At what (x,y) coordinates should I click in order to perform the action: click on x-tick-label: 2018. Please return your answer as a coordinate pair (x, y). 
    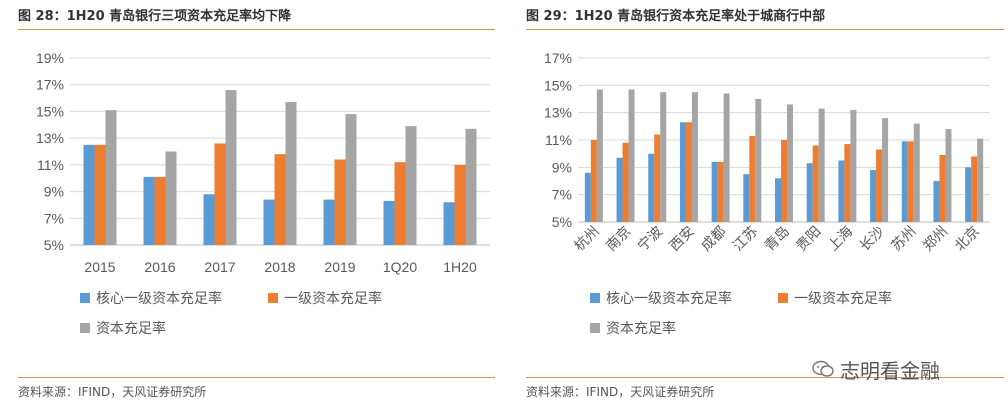
    Looking at the image, I should click on (279, 267).